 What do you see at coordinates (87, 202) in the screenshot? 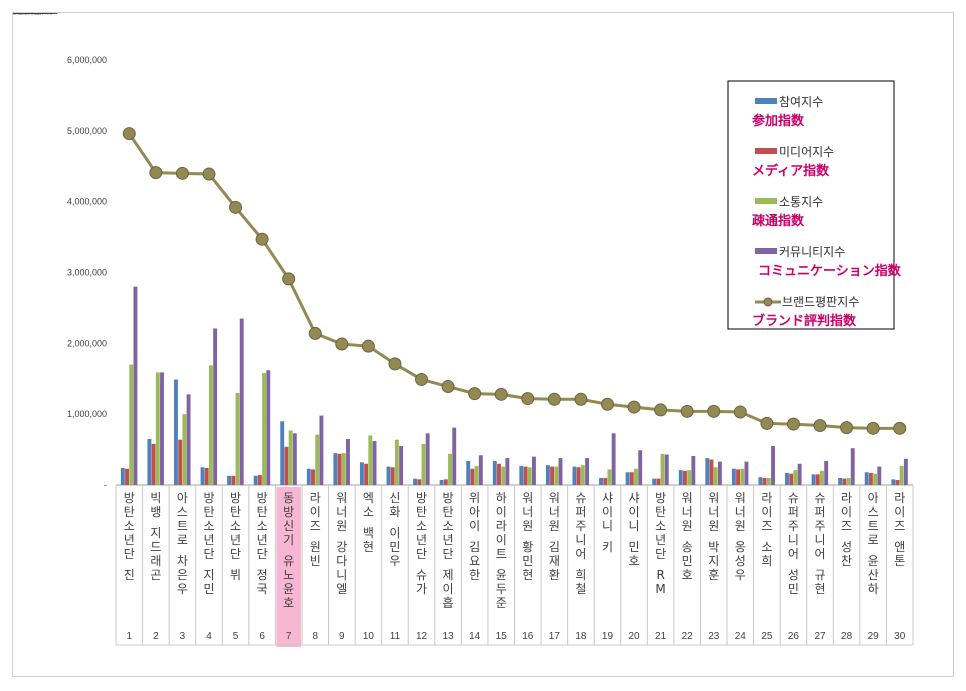
I see `y-tick-label: 4,000,000` at bounding box center [87, 202].